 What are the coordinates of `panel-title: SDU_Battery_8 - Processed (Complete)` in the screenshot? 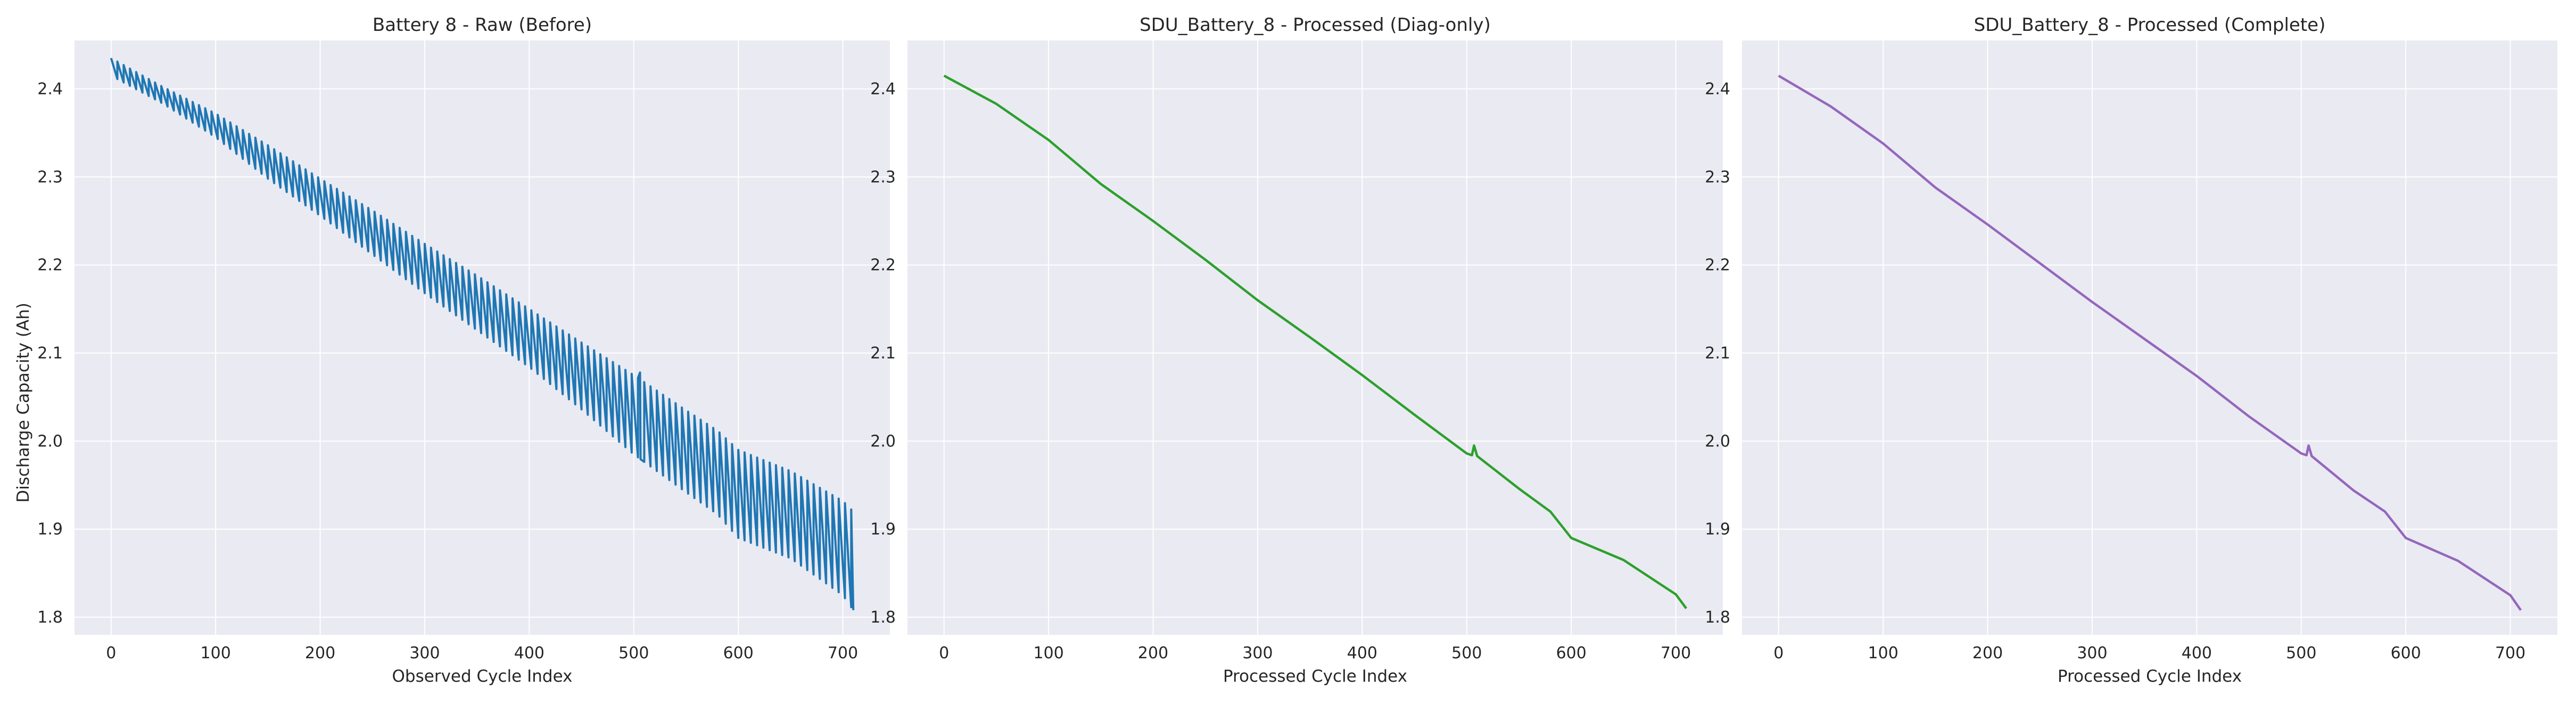 It's located at (2150, 25).